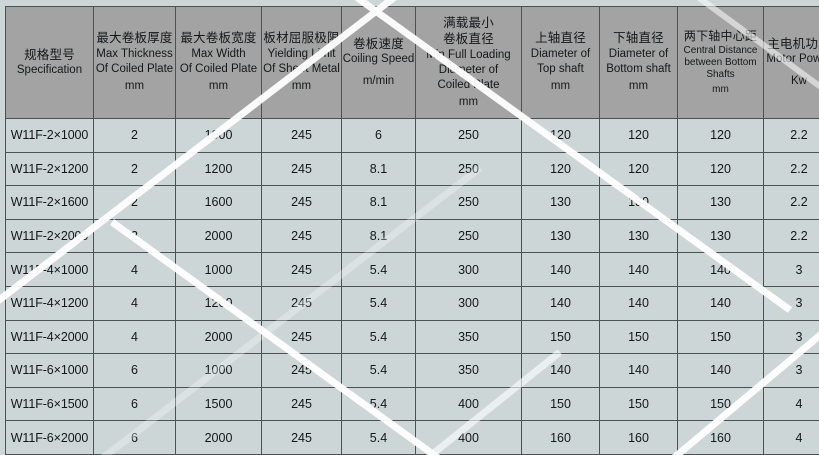 The height and width of the screenshot is (455, 819). I want to click on column-header-cn: 最大卷板宽度, so click(218, 38).